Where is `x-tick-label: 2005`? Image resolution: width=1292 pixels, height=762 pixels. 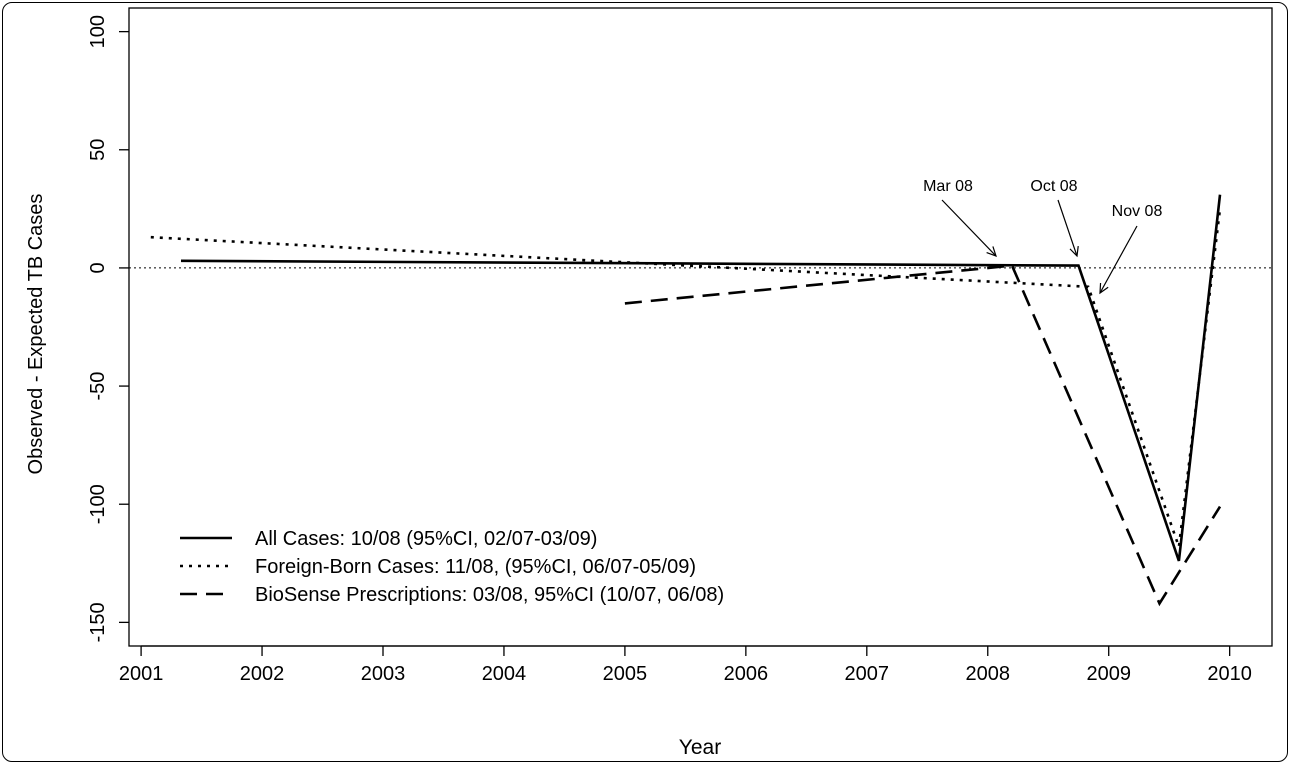 x-tick-label: 2005 is located at coordinates (625, 674).